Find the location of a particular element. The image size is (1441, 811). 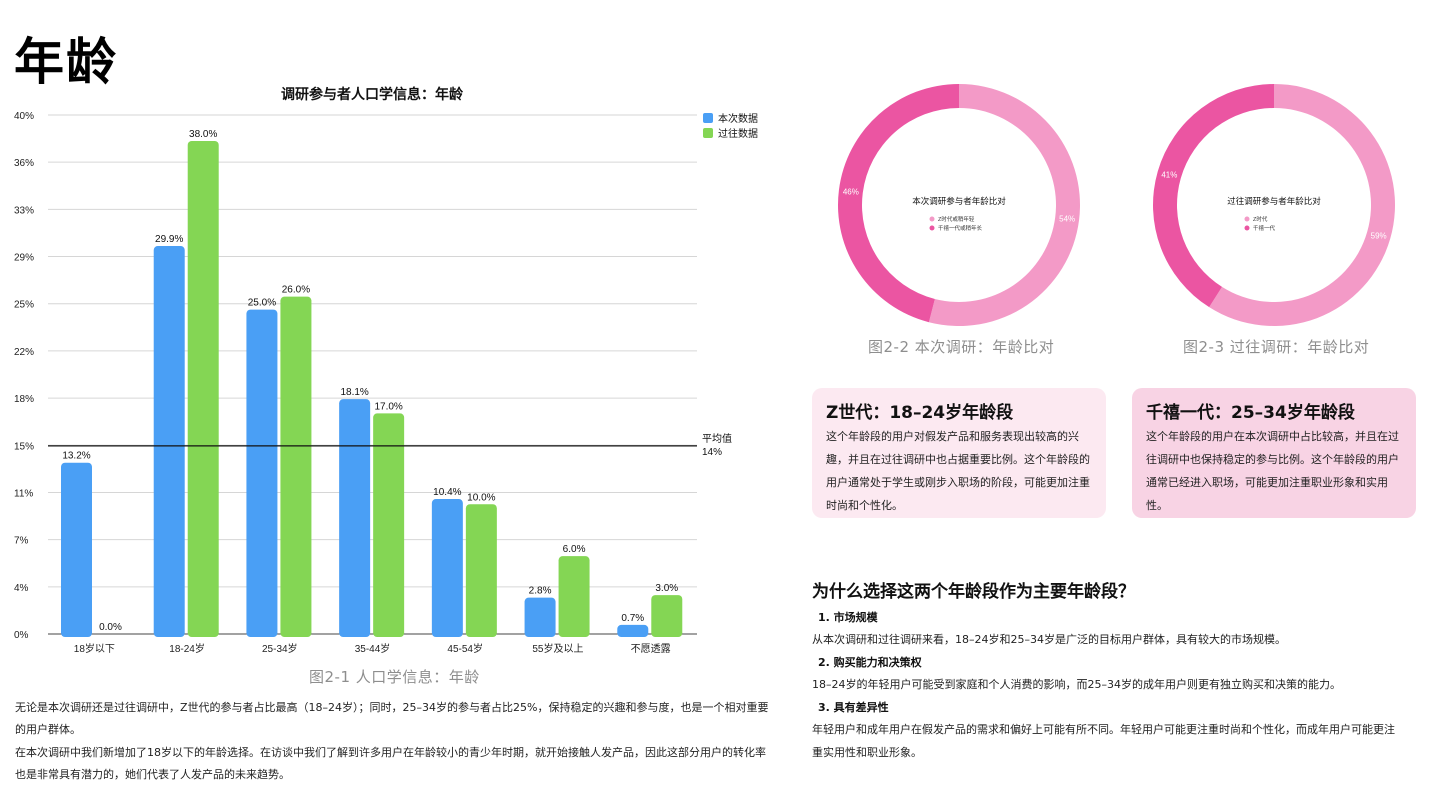

reason-heading: 2. 购买能力和决策权 is located at coordinates (870, 662).